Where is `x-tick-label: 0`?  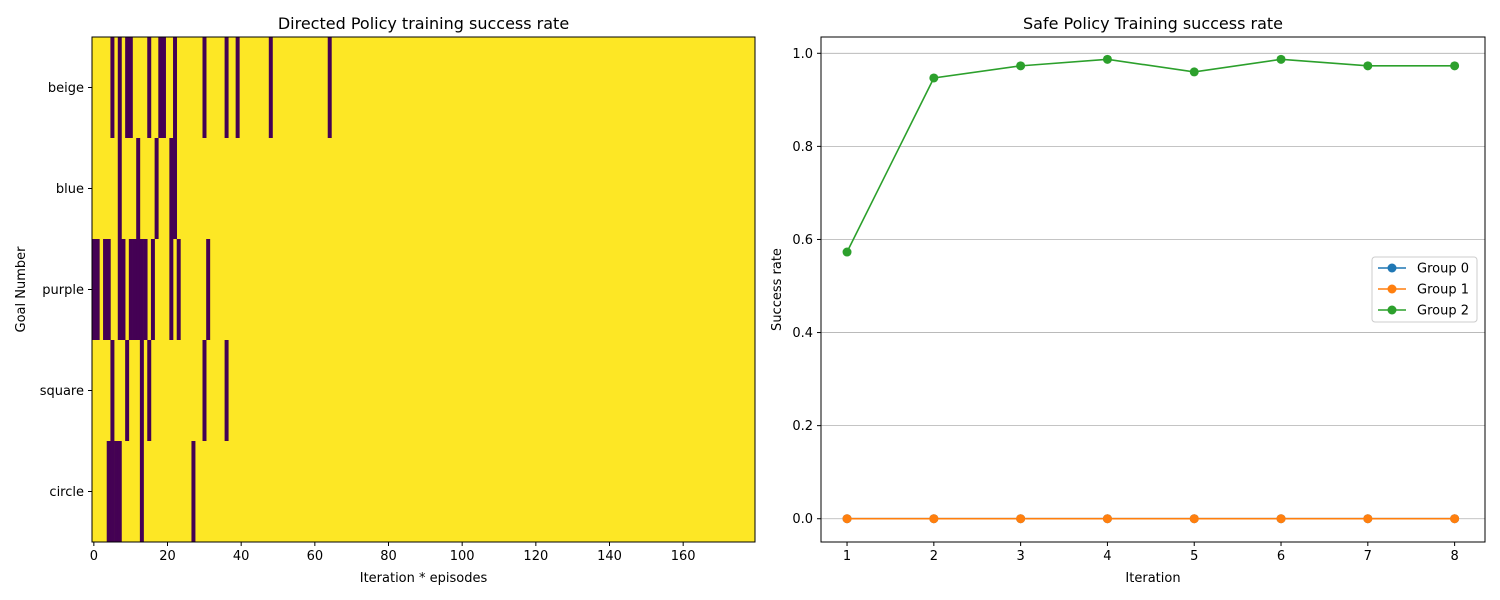
x-tick-label: 0 is located at coordinates (94, 556).